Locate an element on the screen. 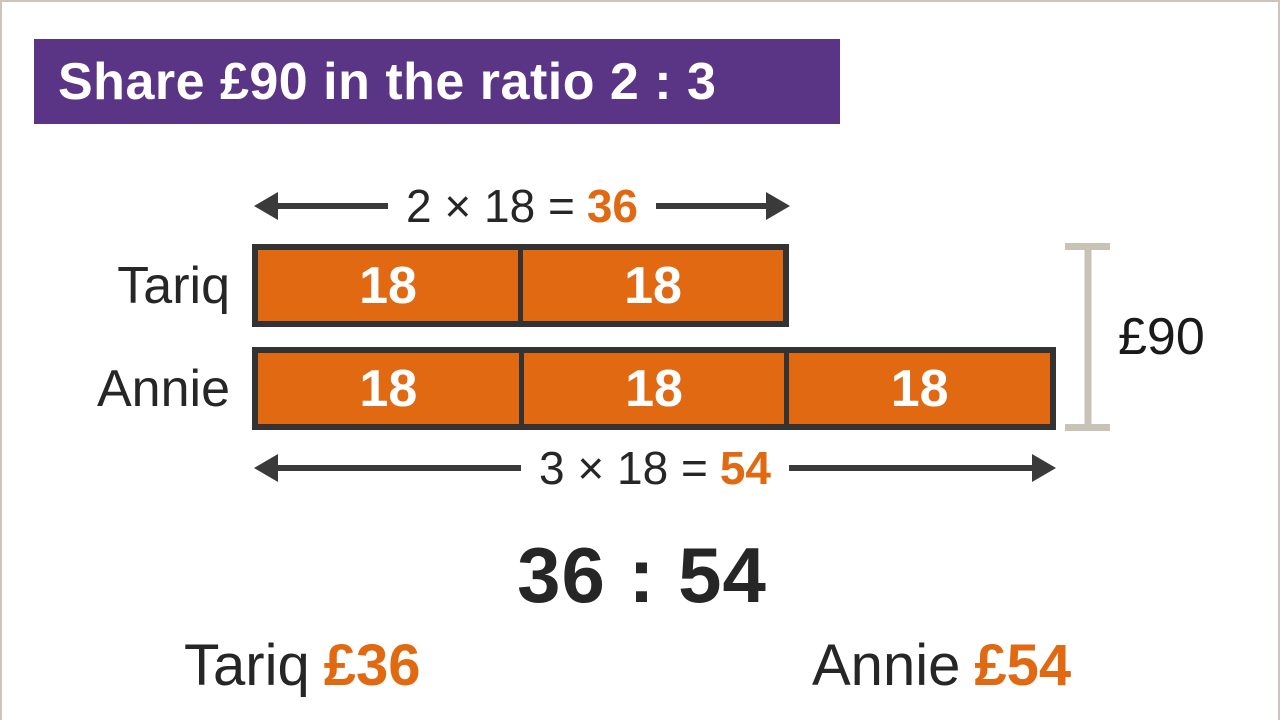  row-label-tariq: Tariq is located at coordinates (173, 285).